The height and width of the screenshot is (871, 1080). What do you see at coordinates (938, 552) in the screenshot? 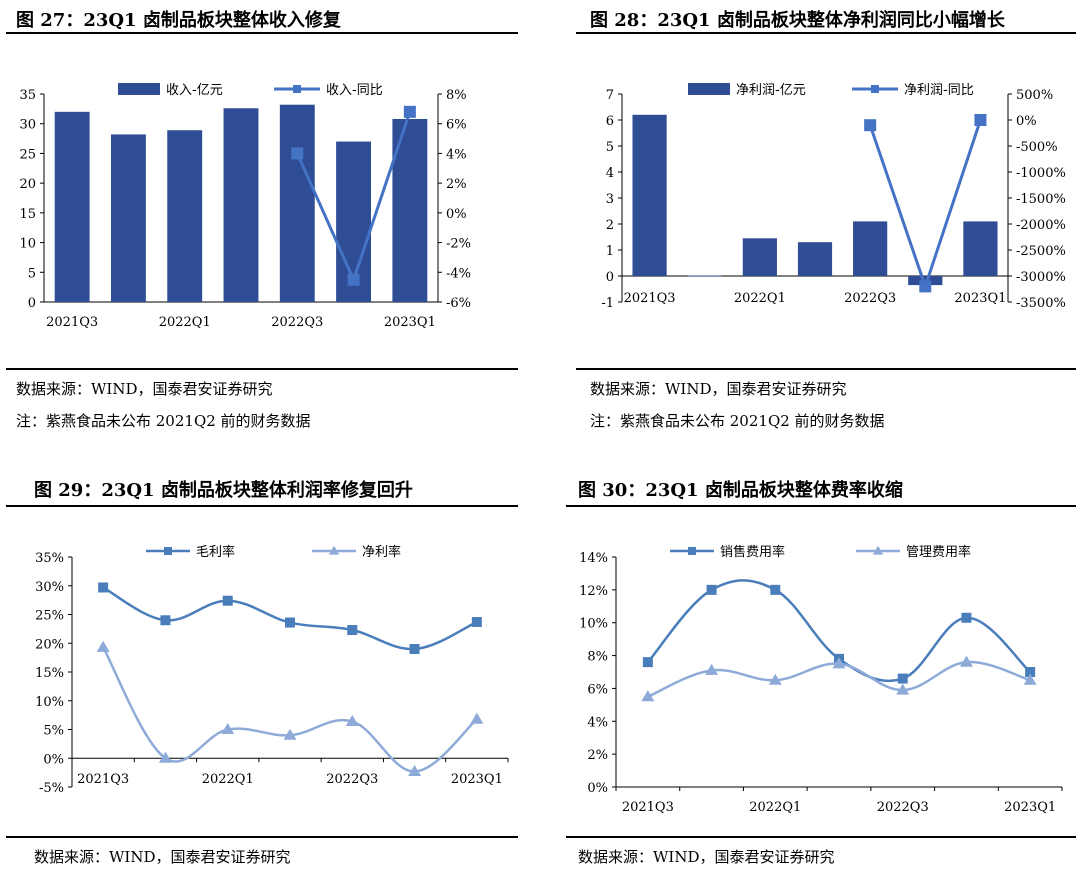
I see `legend-label-1: 管理费用率` at bounding box center [938, 552].